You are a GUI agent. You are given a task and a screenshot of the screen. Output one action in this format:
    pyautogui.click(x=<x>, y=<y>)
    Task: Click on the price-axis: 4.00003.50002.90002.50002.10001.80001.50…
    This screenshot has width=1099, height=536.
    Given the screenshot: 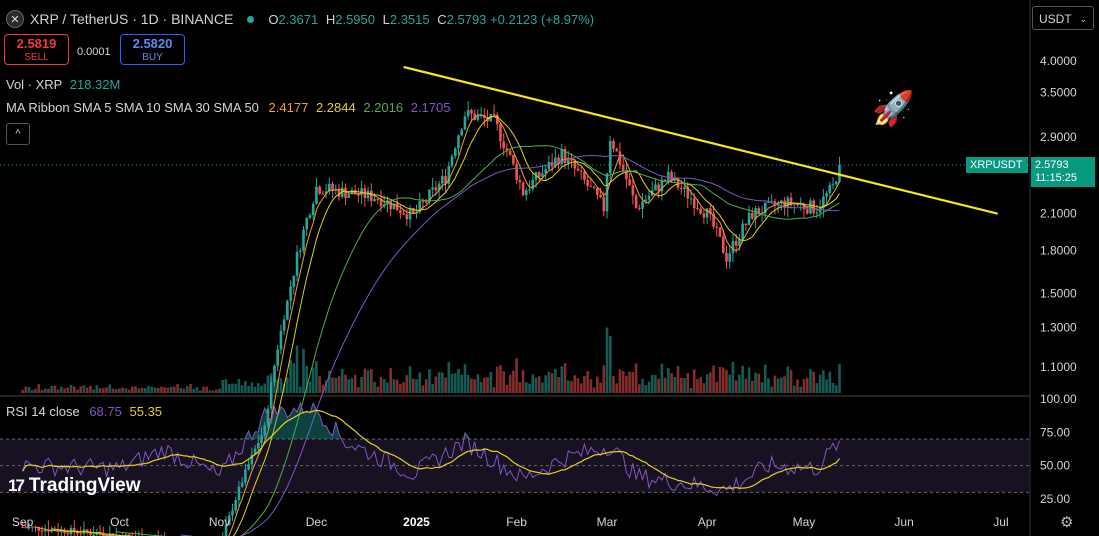 What is the action you would take?
    pyautogui.click(x=1058, y=280)
    